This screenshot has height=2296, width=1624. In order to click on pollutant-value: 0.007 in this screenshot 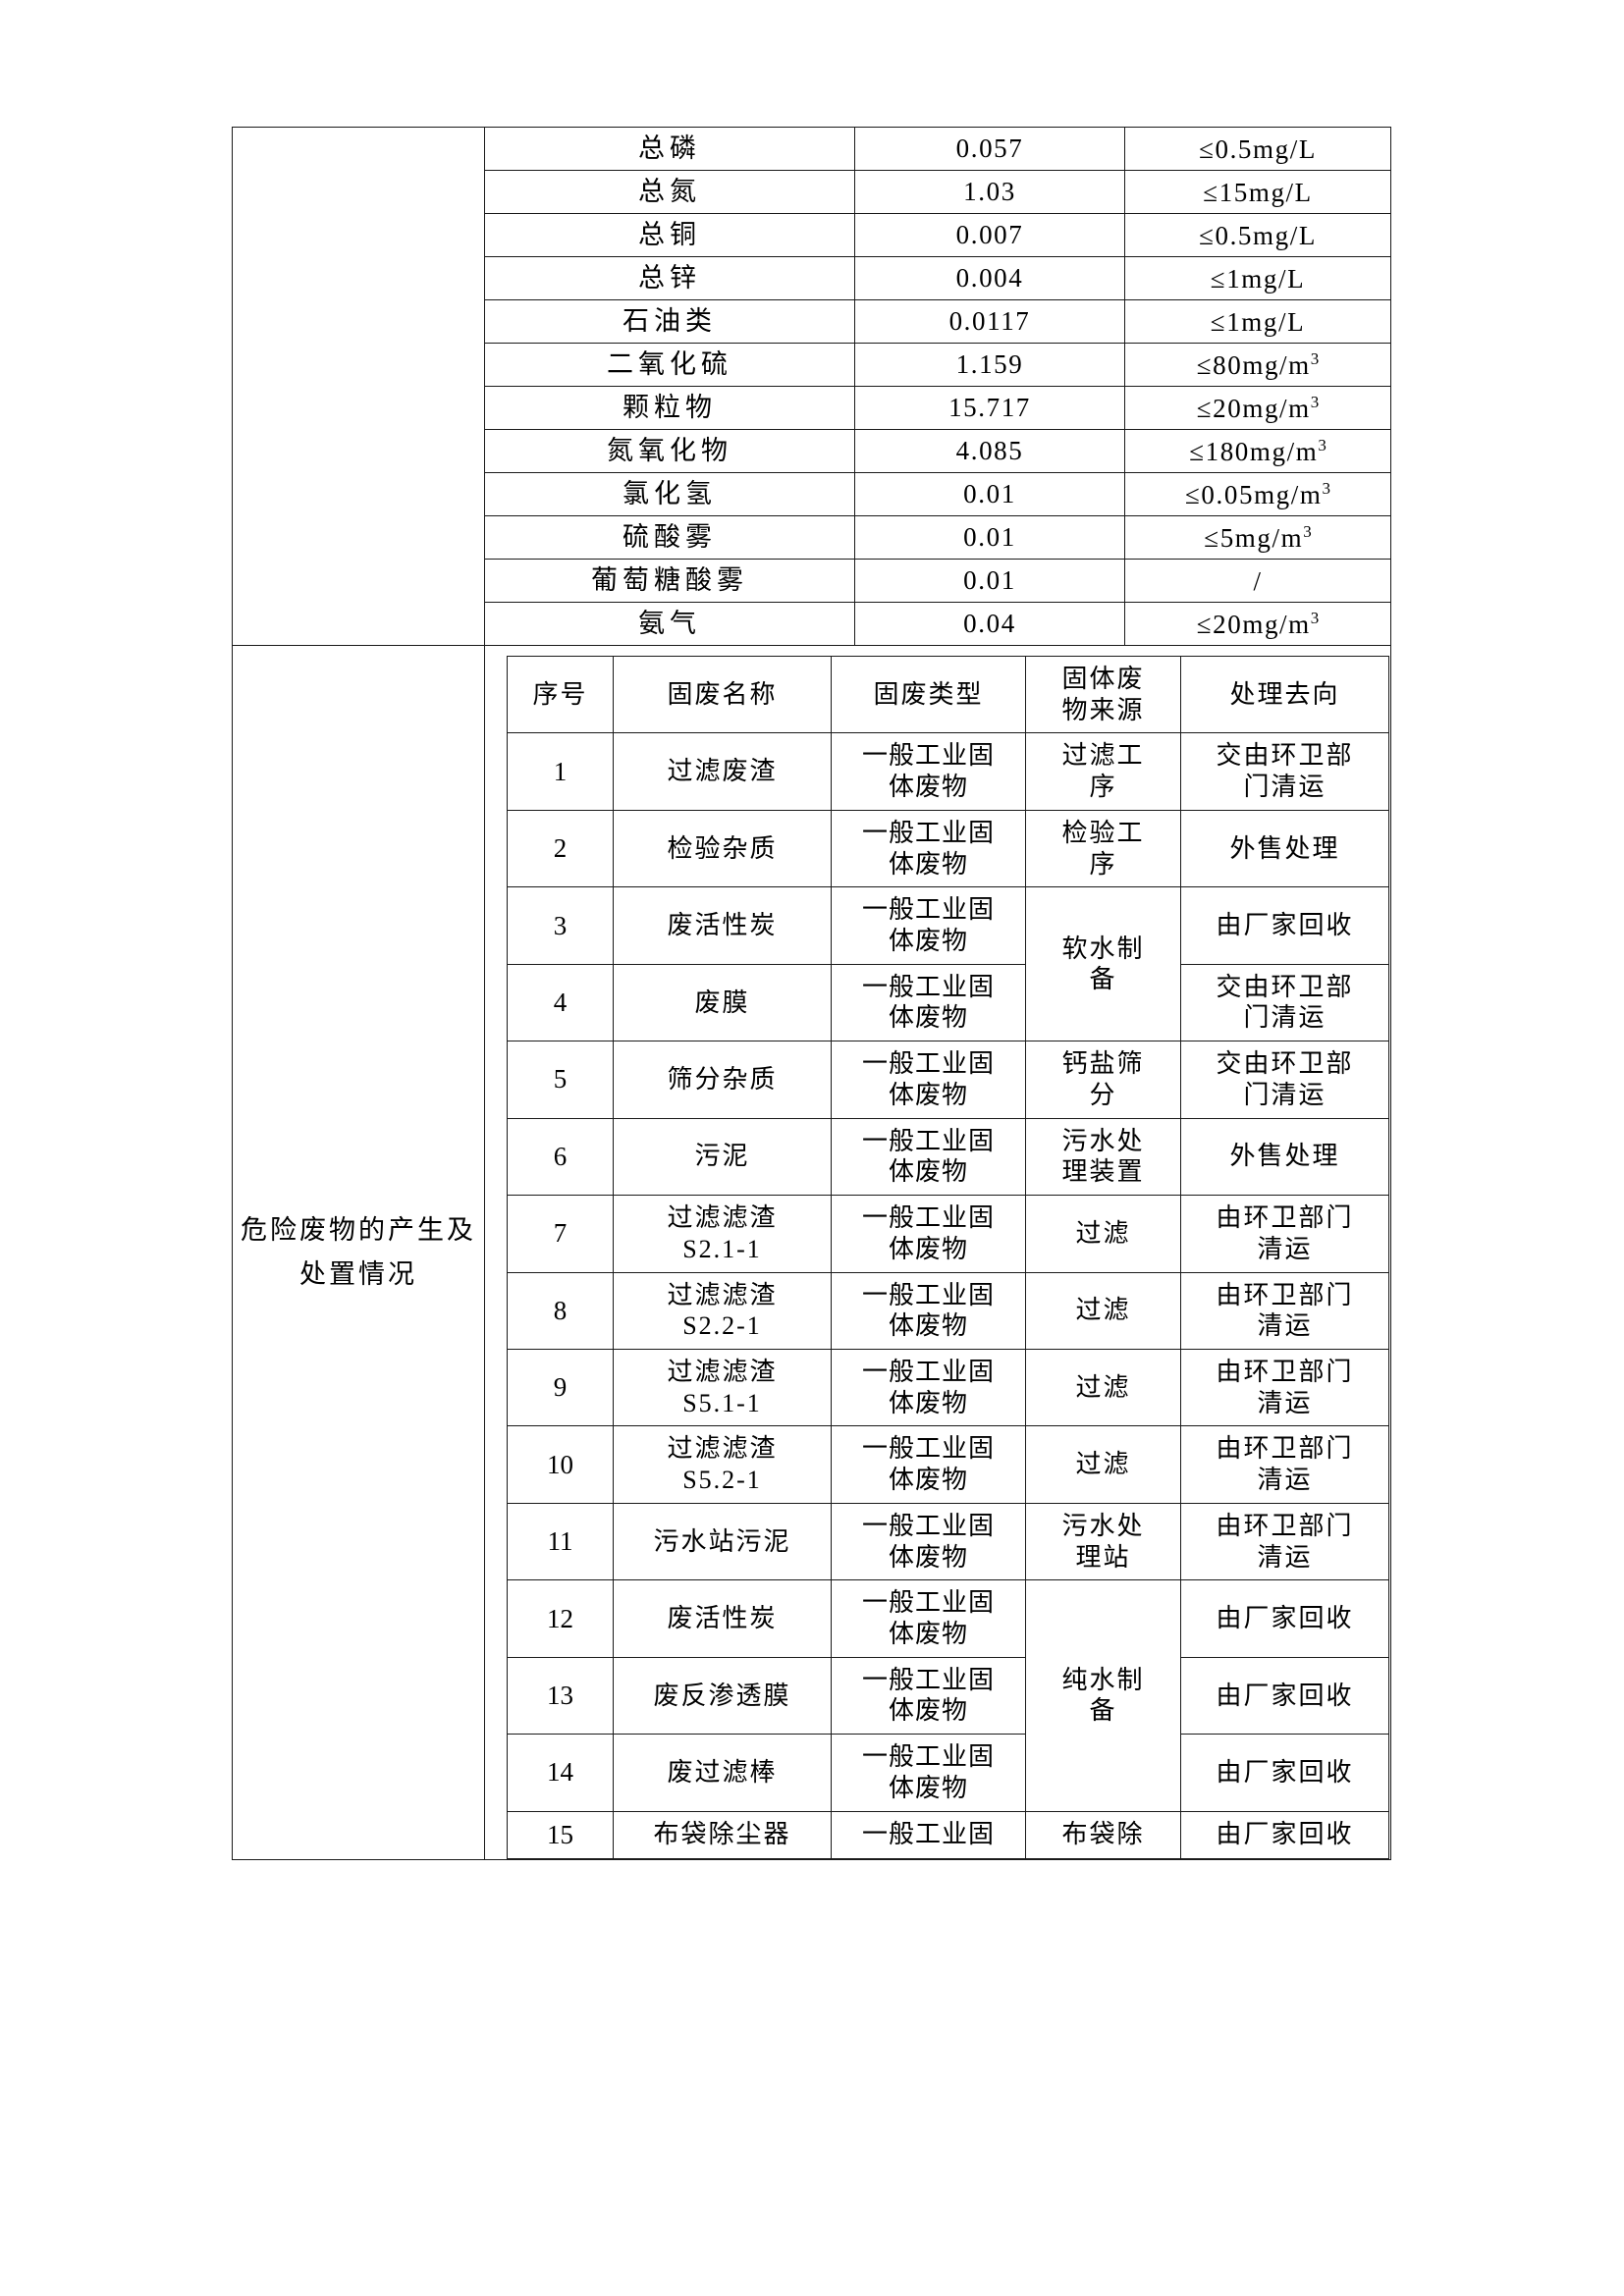, I will do `click(989, 235)`.